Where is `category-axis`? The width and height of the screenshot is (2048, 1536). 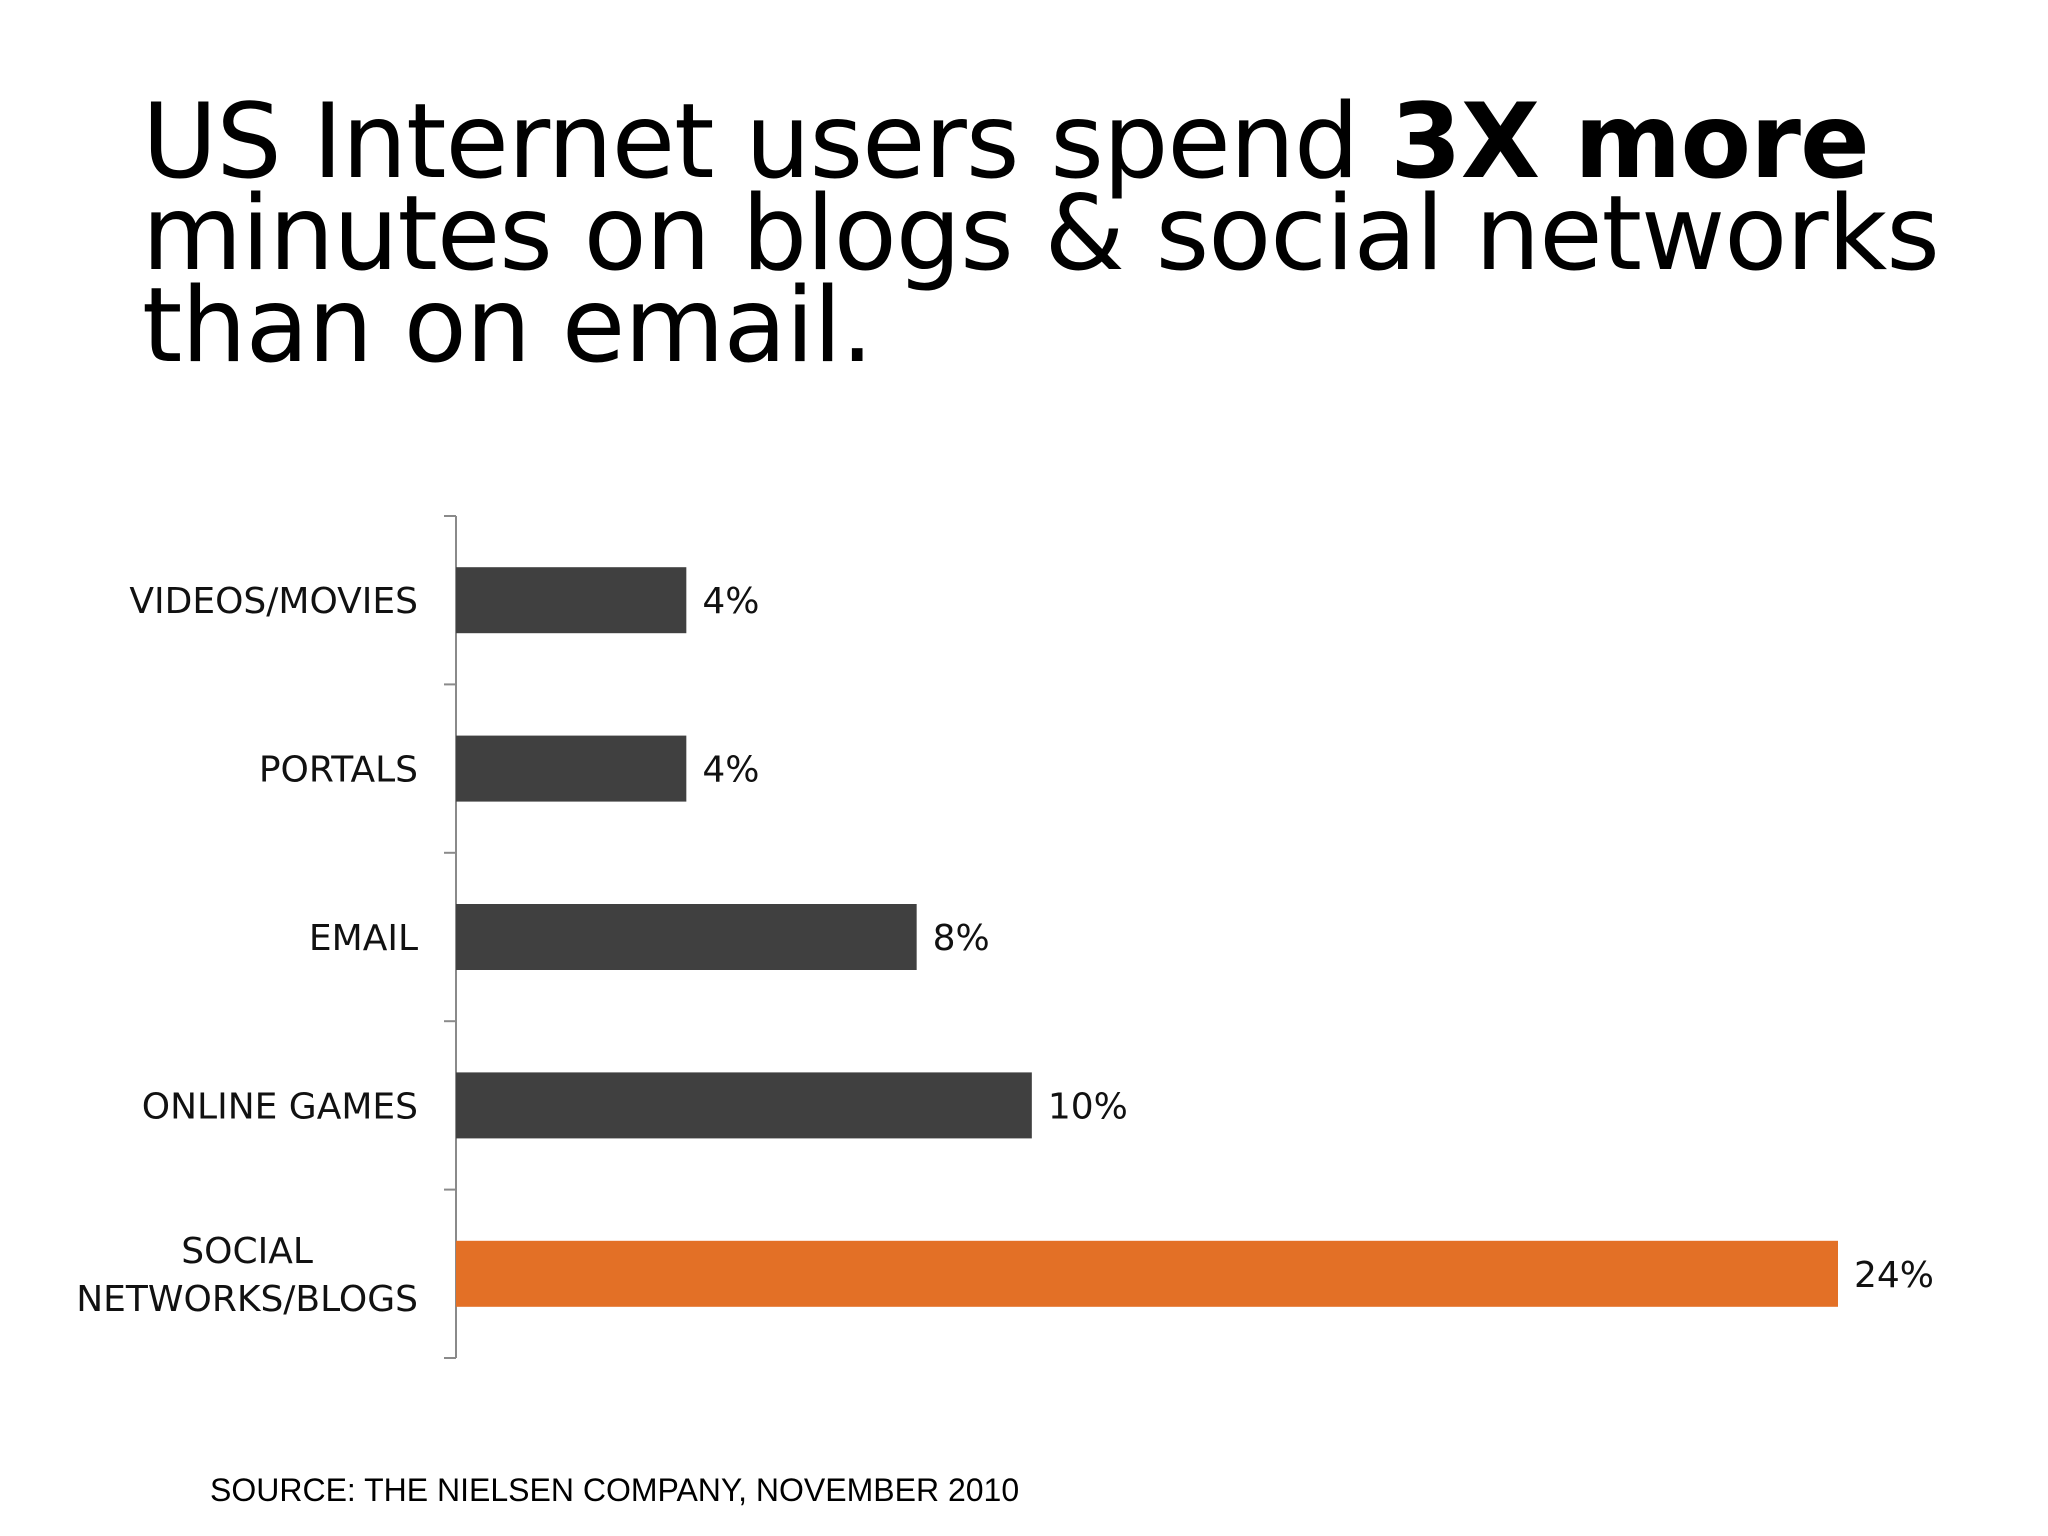 category-axis is located at coordinates (450, 937).